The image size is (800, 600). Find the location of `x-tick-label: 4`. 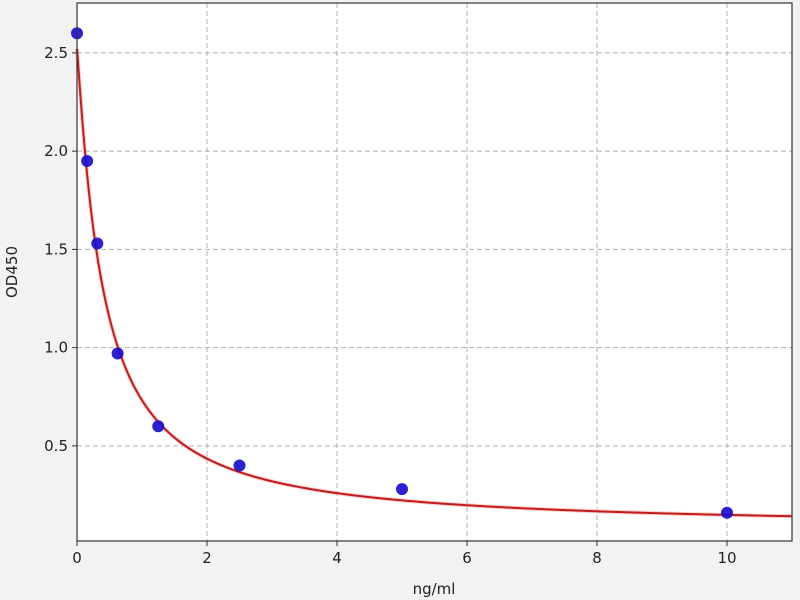

x-tick-label: 4 is located at coordinates (337, 558).